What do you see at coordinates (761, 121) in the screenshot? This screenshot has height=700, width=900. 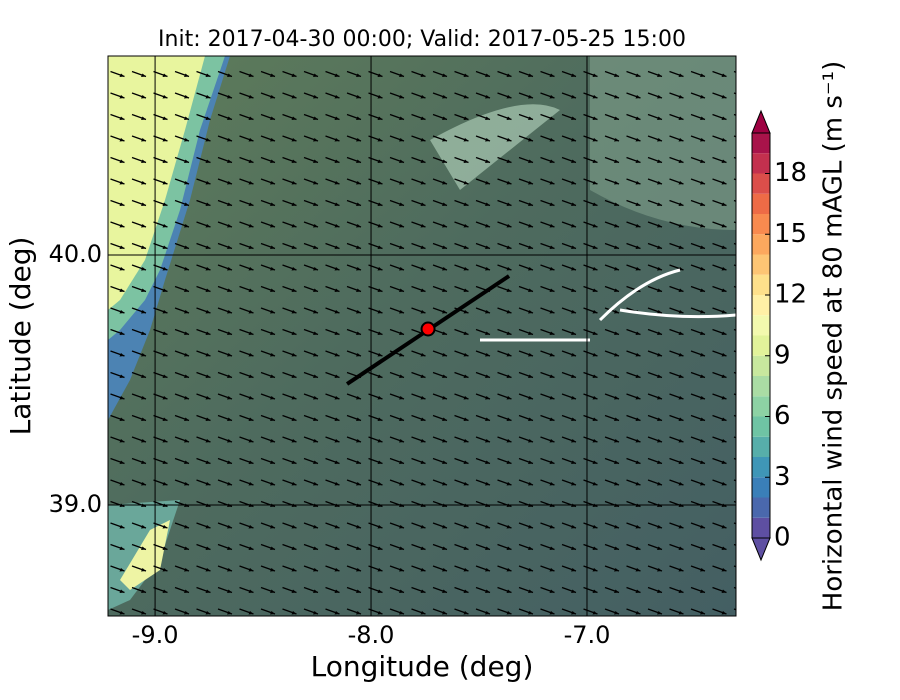 I see `colorbar-over` at bounding box center [761, 121].